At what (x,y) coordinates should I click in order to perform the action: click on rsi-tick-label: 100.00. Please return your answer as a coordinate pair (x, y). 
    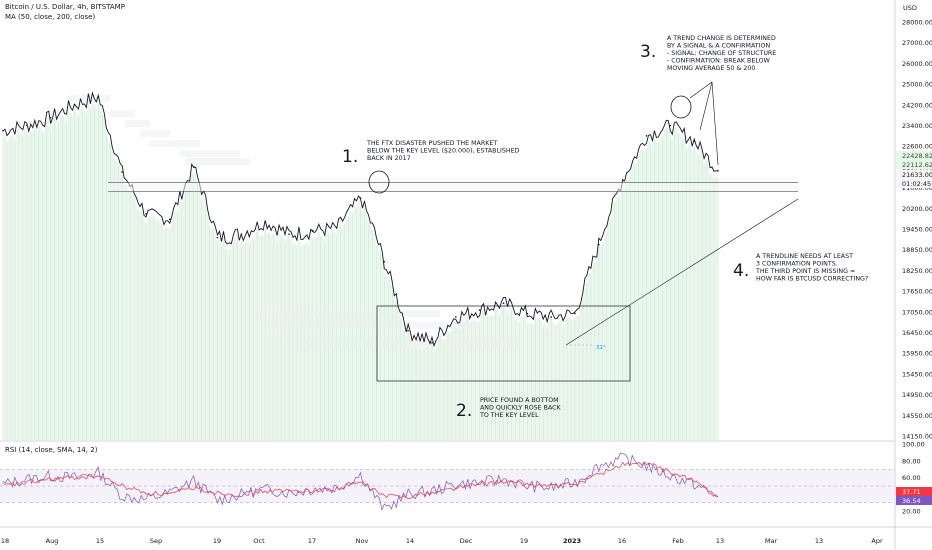
    Looking at the image, I should click on (913, 445).